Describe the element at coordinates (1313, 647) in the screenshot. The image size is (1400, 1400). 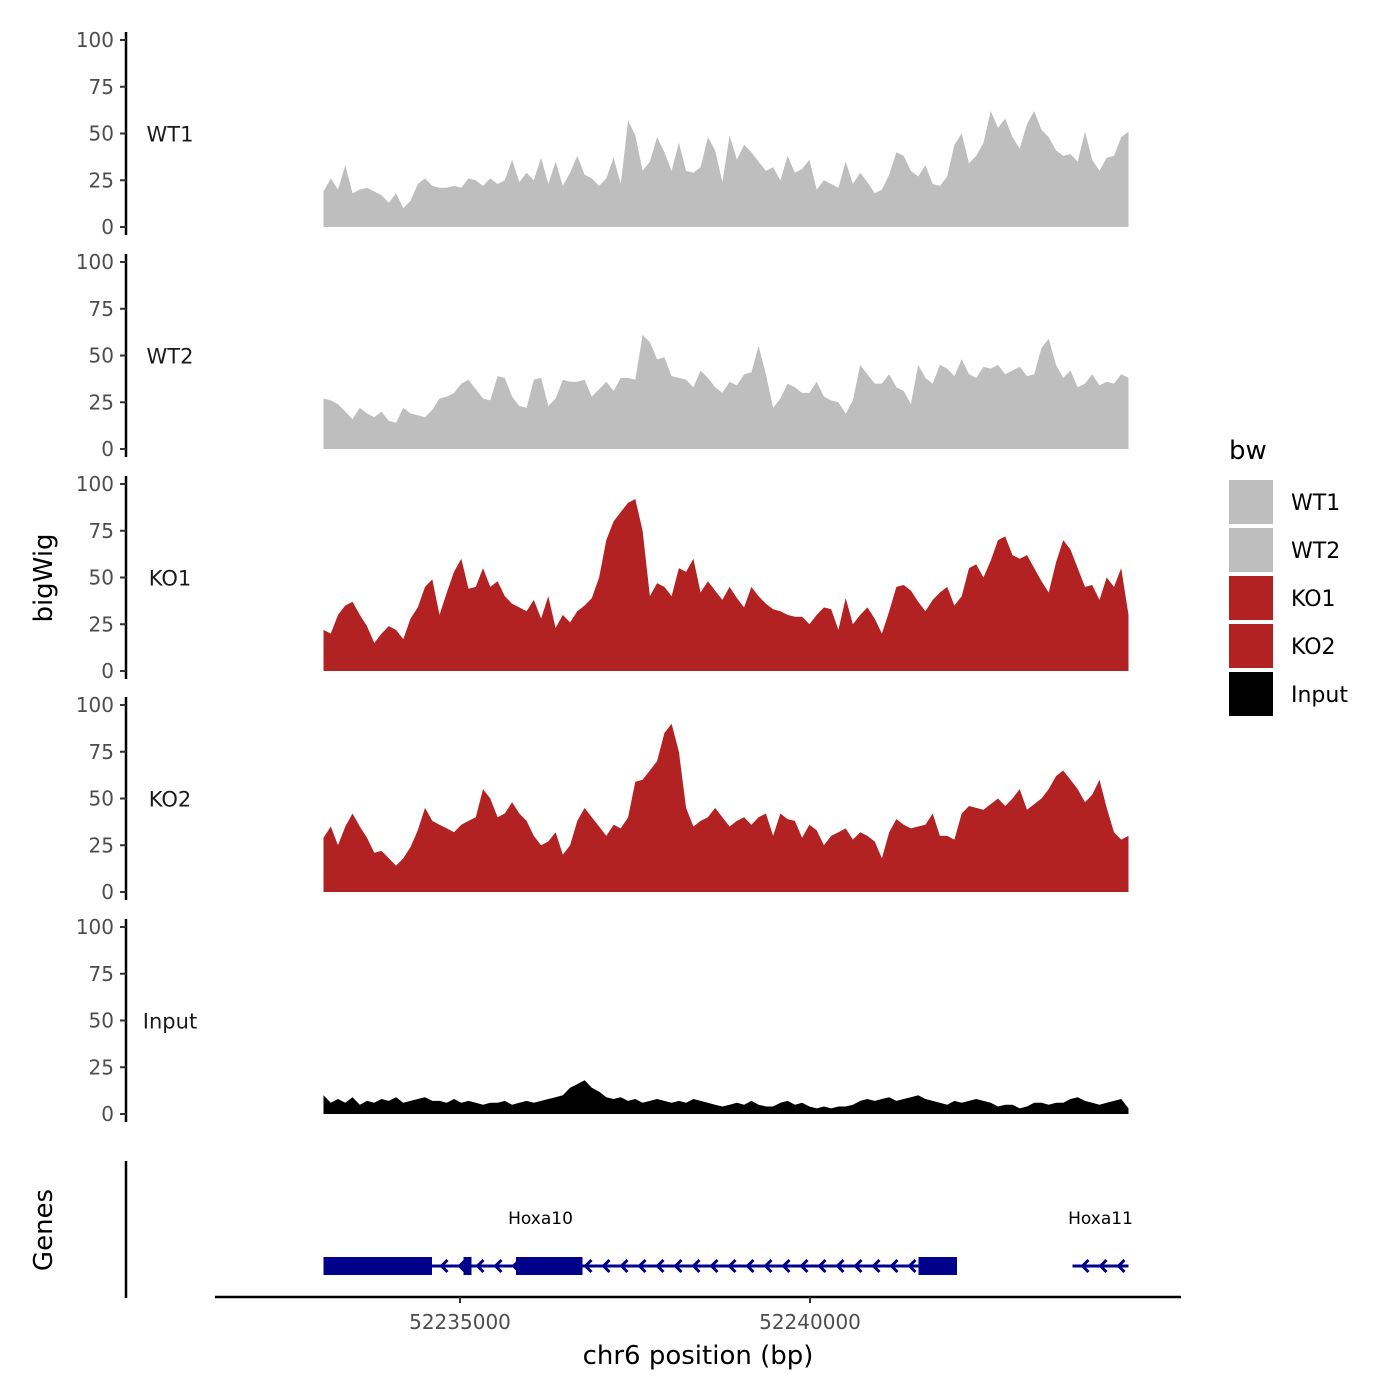
I see `legend-label-ko2: KO2` at that location.